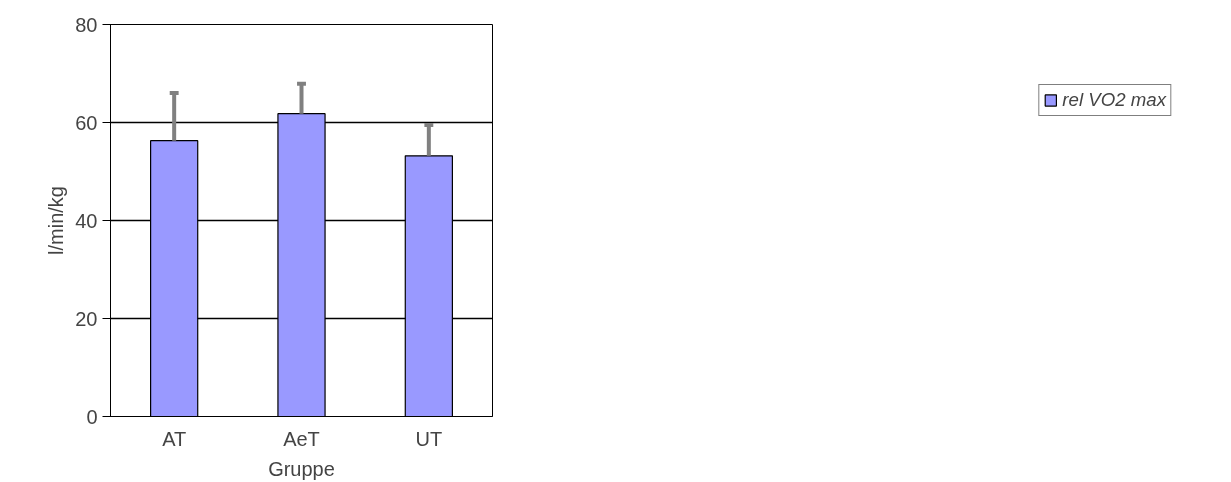 The width and height of the screenshot is (1231, 482). What do you see at coordinates (301, 468) in the screenshot?
I see `x-axis-title: Gruppe` at bounding box center [301, 468].